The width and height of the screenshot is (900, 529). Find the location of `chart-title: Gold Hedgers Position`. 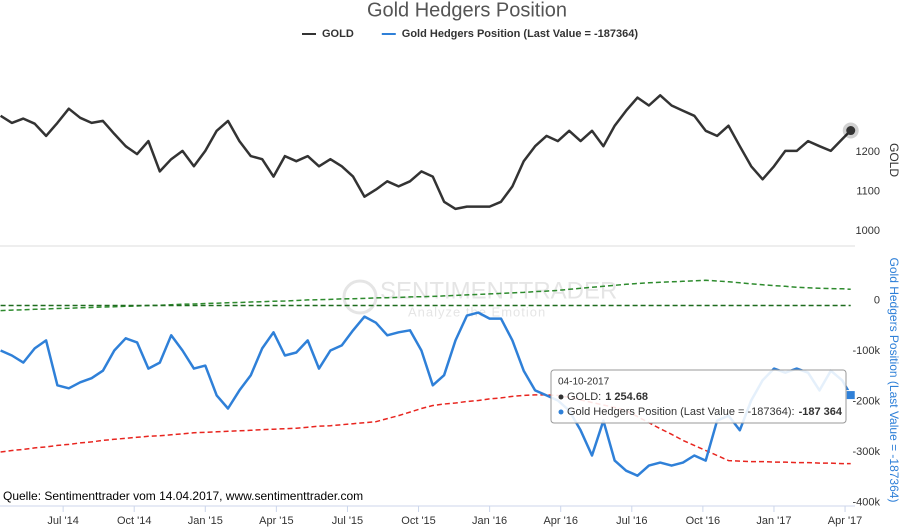

chart-title: Gold Hedgers Position is located at coordinates (467, 10).